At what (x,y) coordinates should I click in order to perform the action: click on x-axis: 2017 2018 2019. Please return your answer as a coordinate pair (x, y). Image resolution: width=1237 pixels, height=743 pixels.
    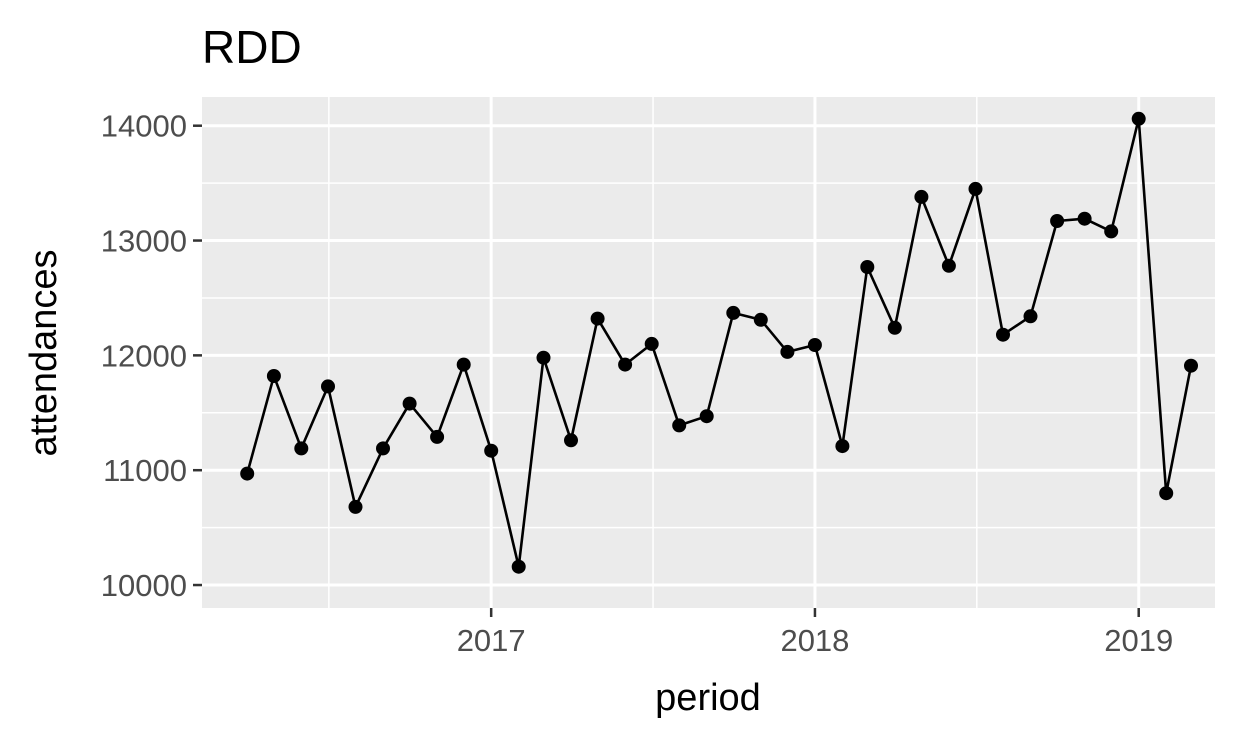
    Looking at the image, I should click on (815, 633).